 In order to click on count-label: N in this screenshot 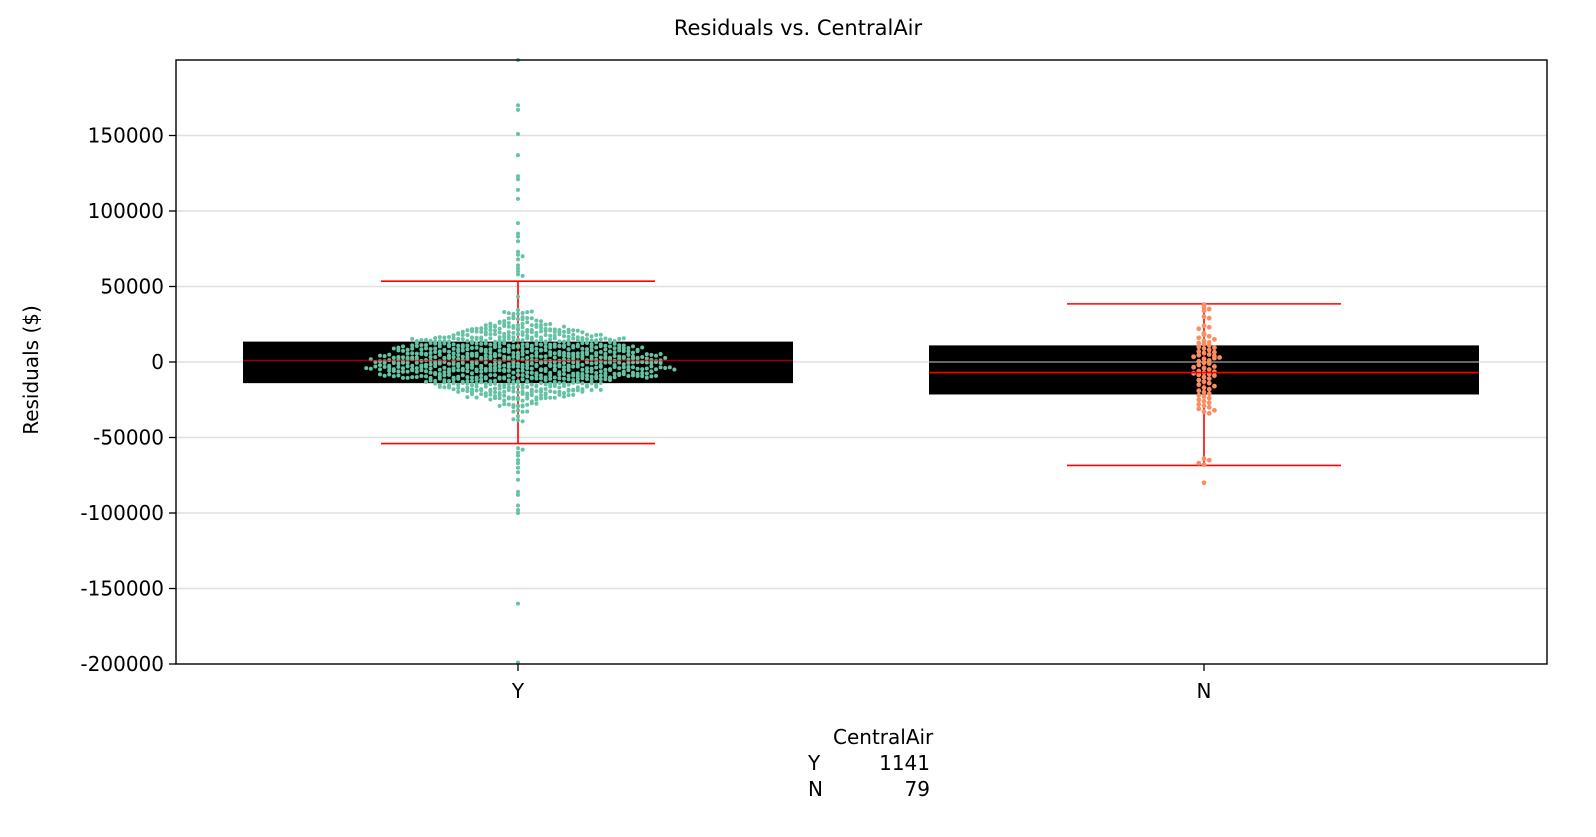, I will do `click(815, 789)`.